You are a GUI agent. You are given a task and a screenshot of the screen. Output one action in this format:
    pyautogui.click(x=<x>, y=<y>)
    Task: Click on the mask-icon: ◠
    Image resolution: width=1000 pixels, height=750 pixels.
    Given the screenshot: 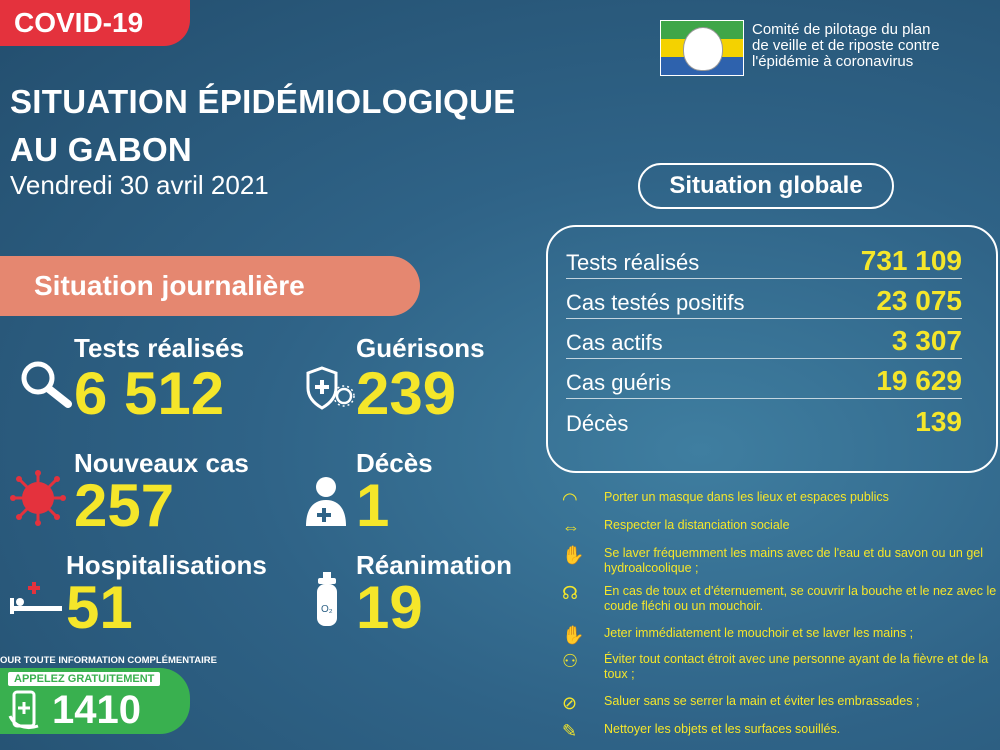 What is the action you would take?
    pyautogui.click(x=570, y=499)
    